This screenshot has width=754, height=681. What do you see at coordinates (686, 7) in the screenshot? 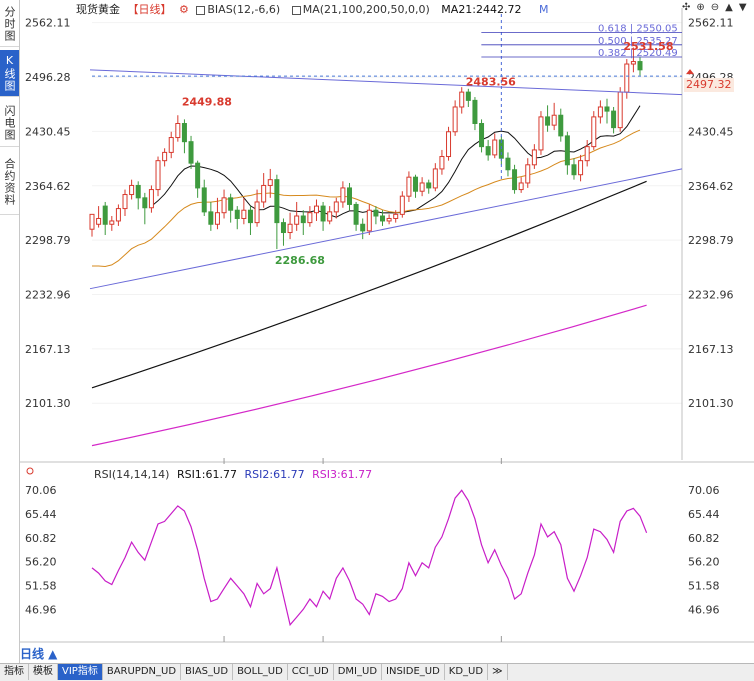
I see `move-icon: ✣` at bounding box center [686, 7].